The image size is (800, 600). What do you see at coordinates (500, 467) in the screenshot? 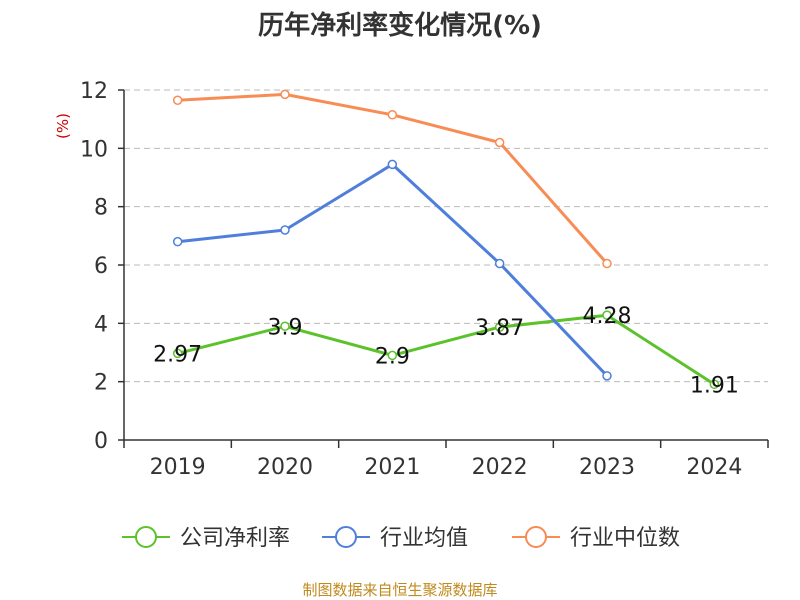
I see `x-tick-label-2022: 2022` at bounding box center [500, 467].